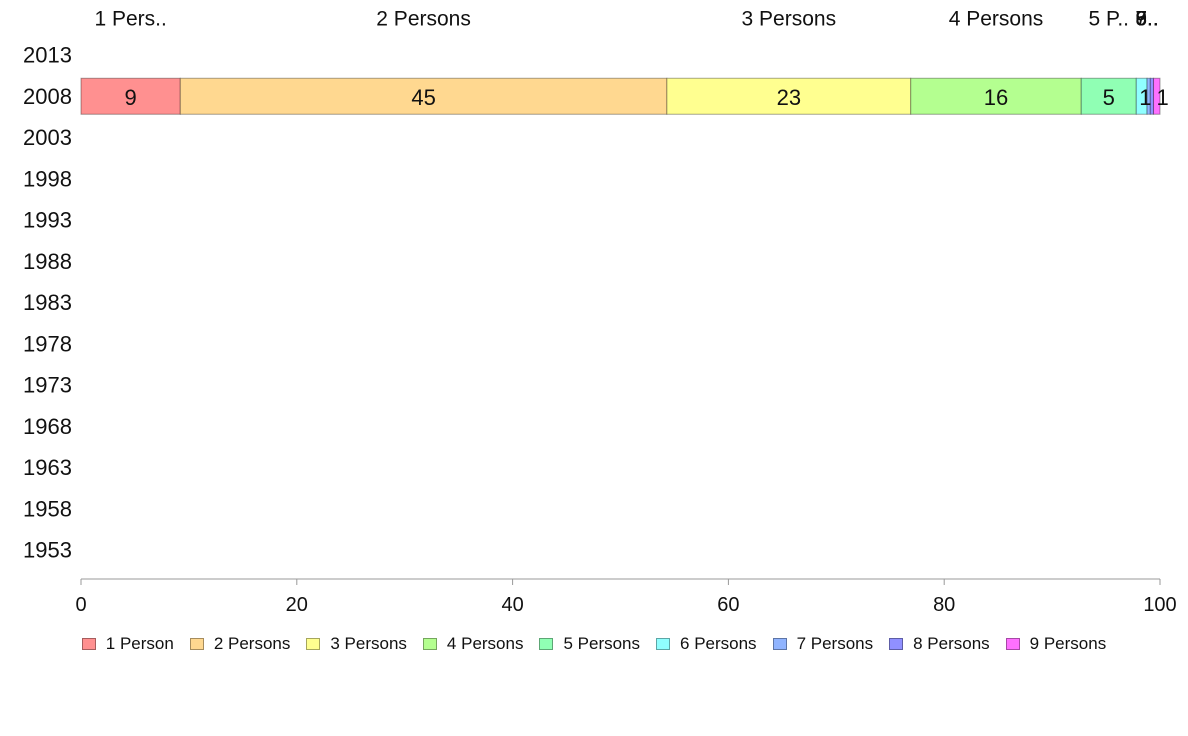 This screenshot has height=736, width=1188. I want to click on legend-label: 3 Persons, so click(368, 643).